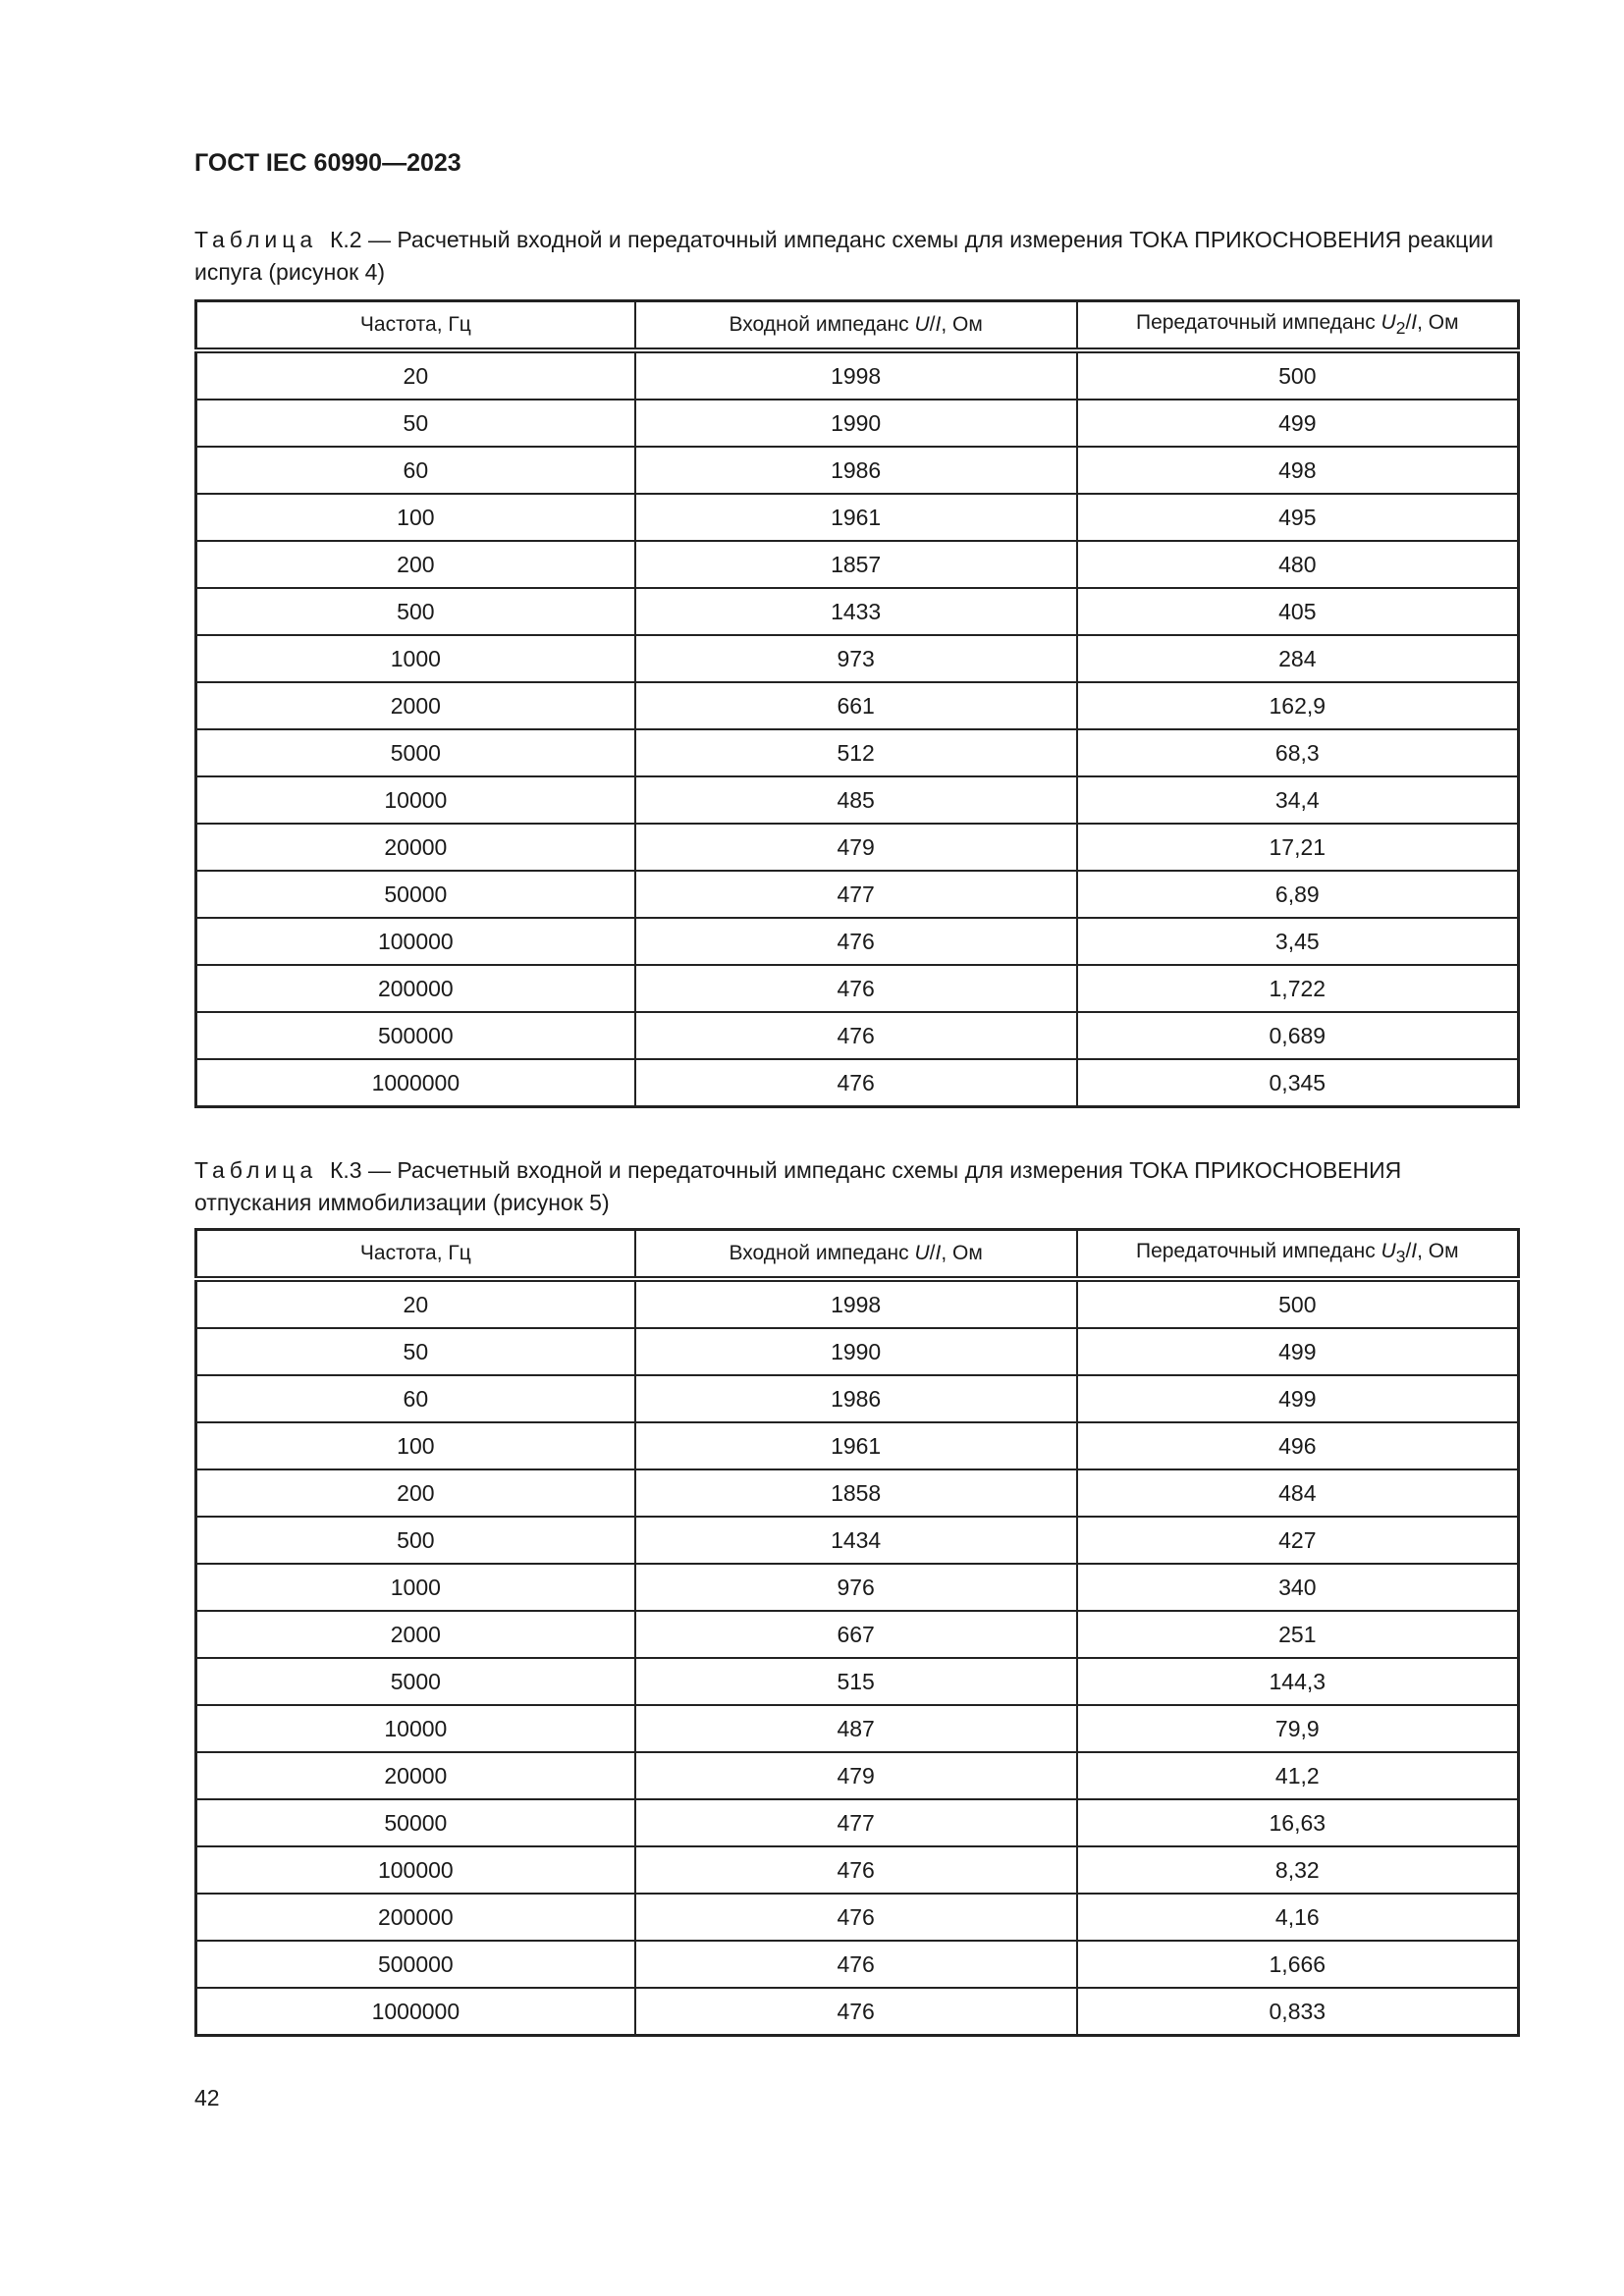  Describe the element at coordinates (1297, 470) in the screenshot. I see `table-cell: 498` at that location.